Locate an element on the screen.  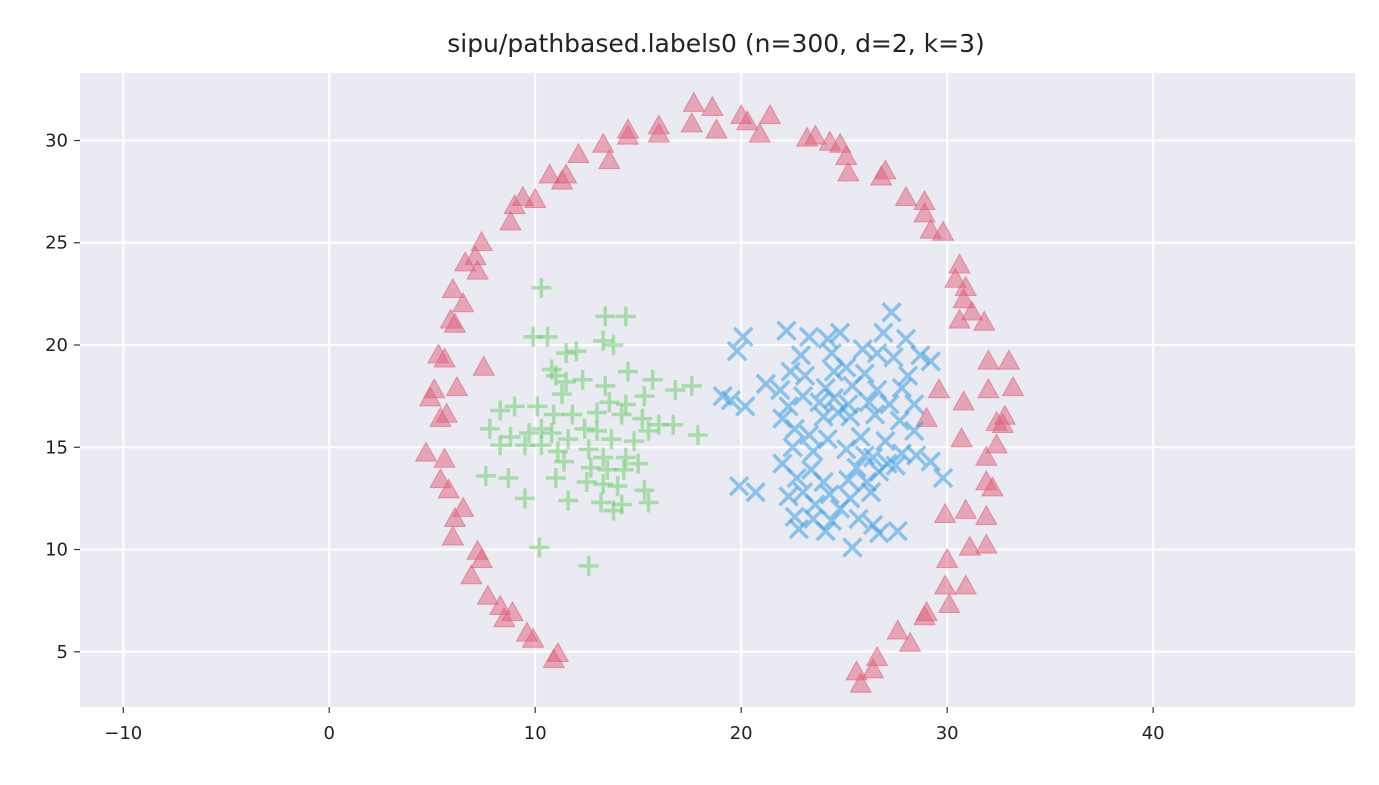
x-tick-label: 0 is located at coordinates (329, 733).